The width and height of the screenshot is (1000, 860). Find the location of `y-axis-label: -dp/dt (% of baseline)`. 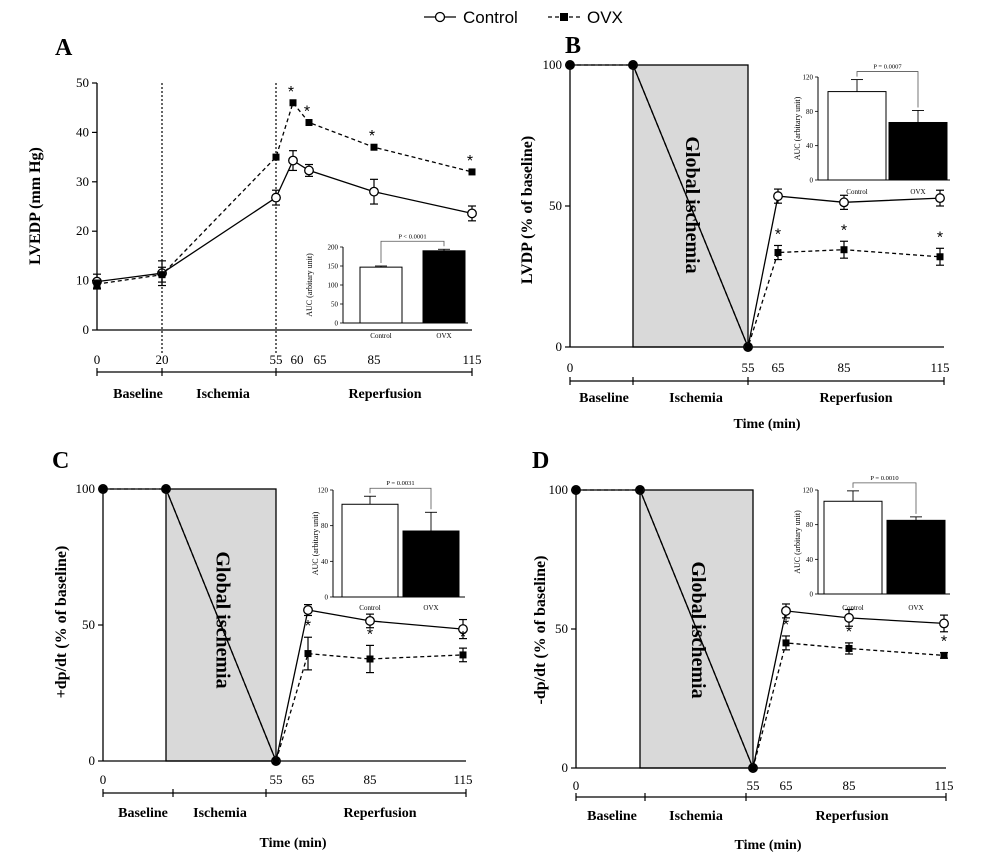

y-axis-label: -dp/dt (% of baseline) is located at coordinates (540, 630).